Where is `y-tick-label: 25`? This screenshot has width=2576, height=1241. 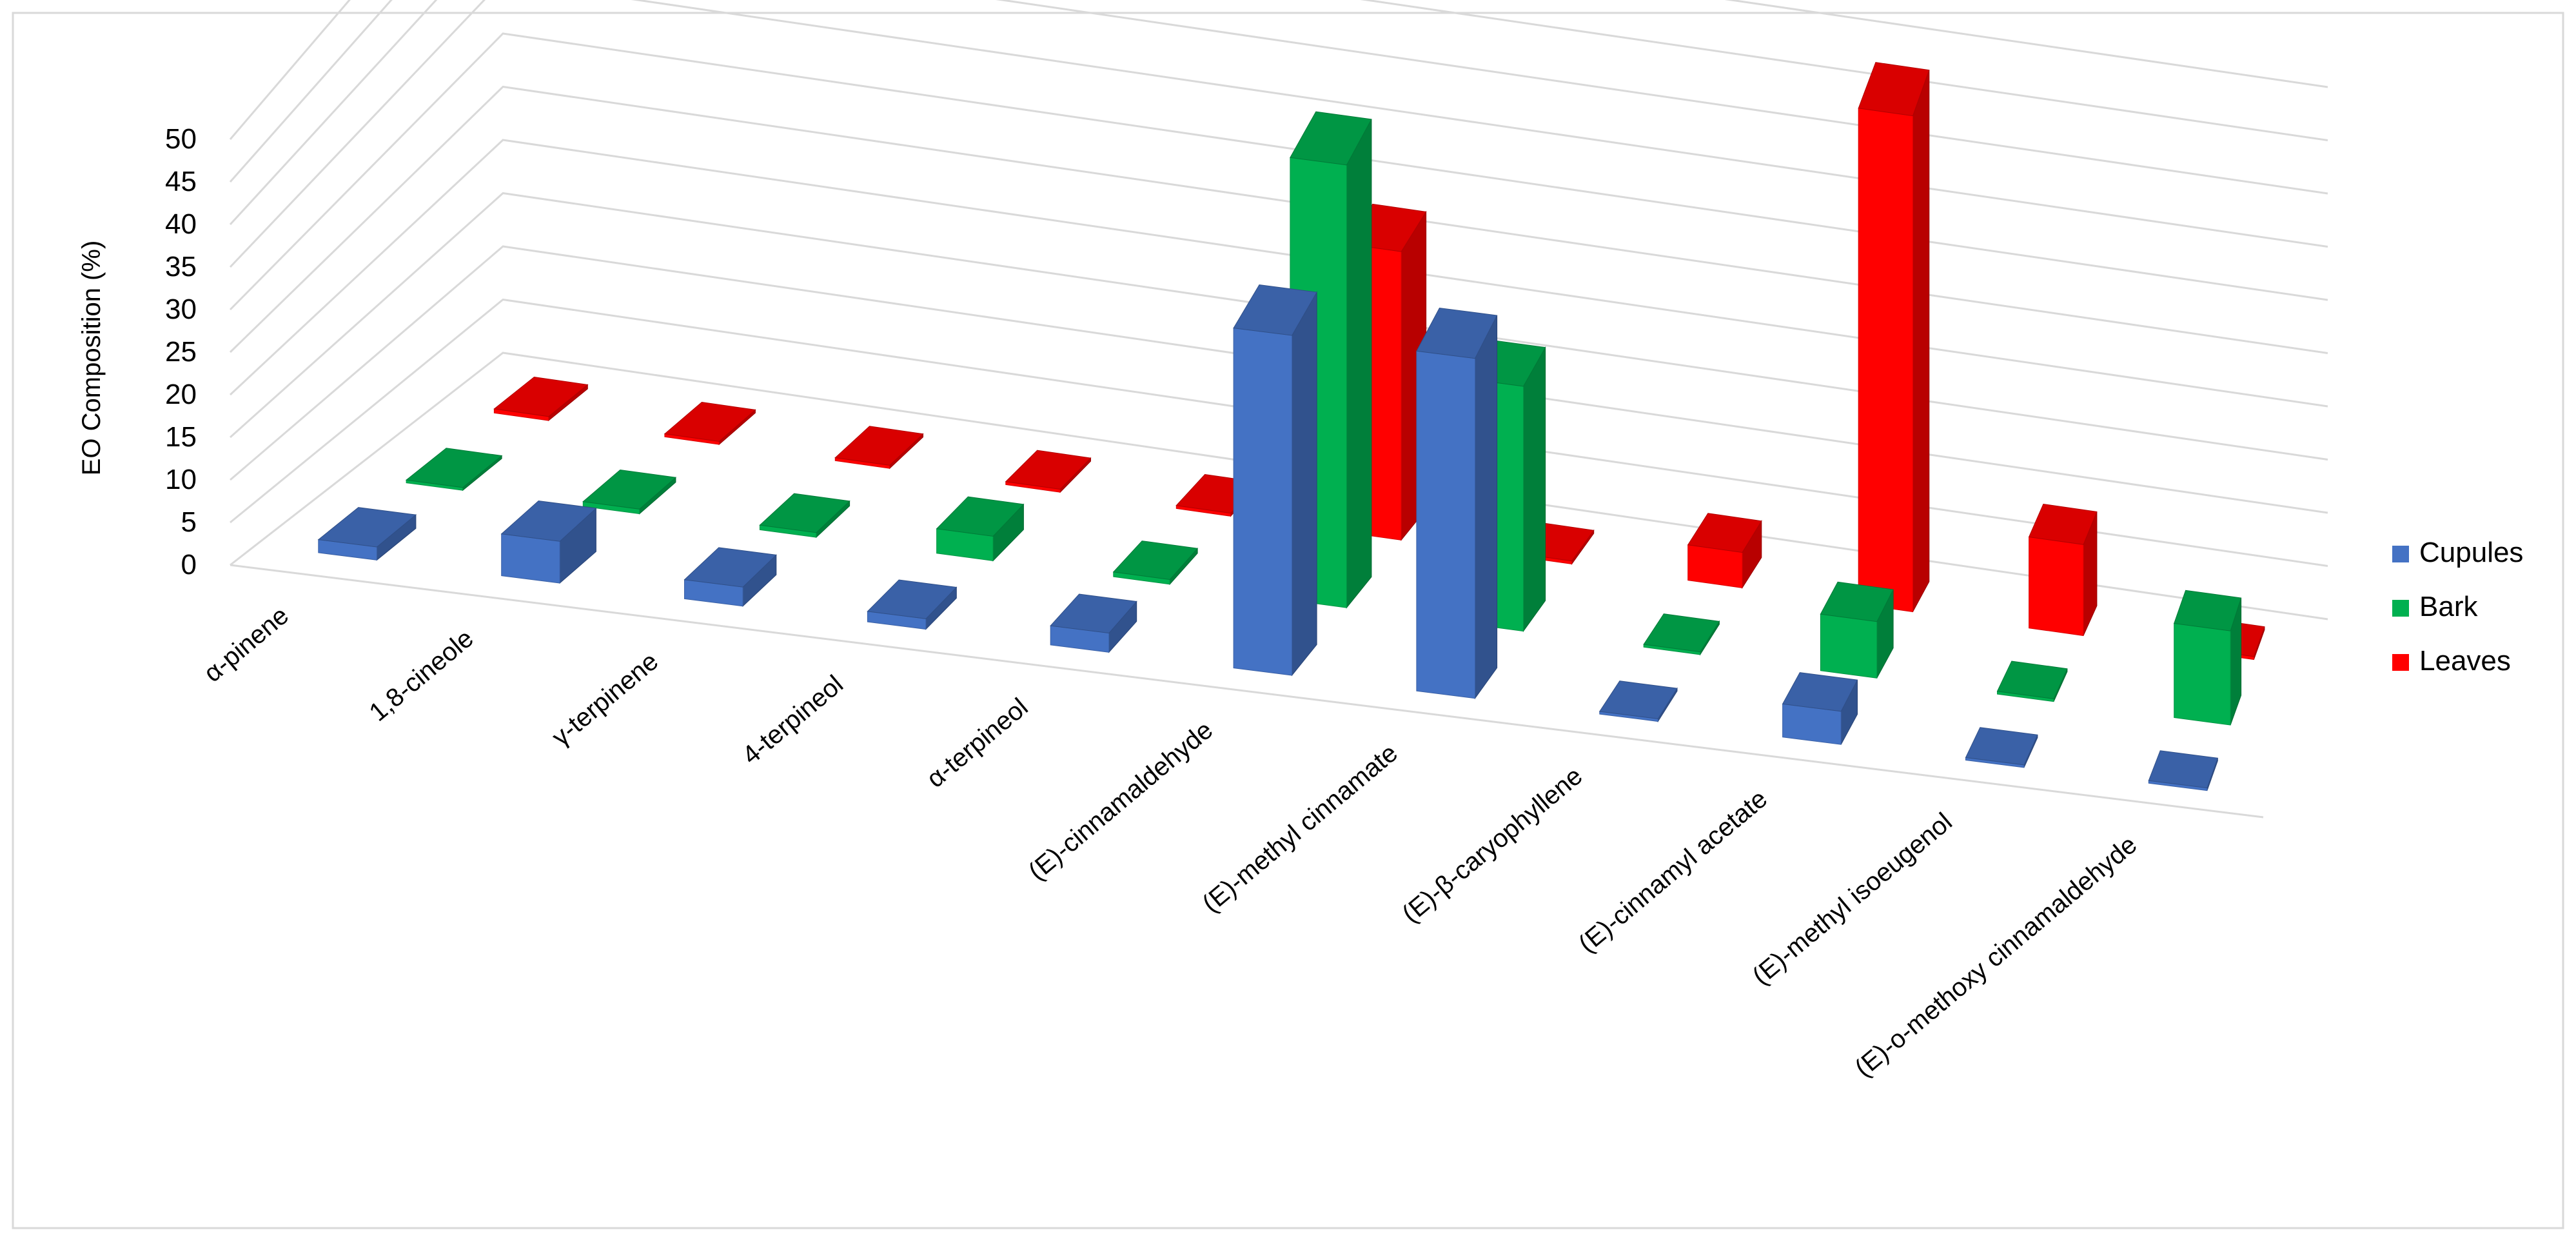 y-tick-label: 25 is located at coordinates (181, 352).